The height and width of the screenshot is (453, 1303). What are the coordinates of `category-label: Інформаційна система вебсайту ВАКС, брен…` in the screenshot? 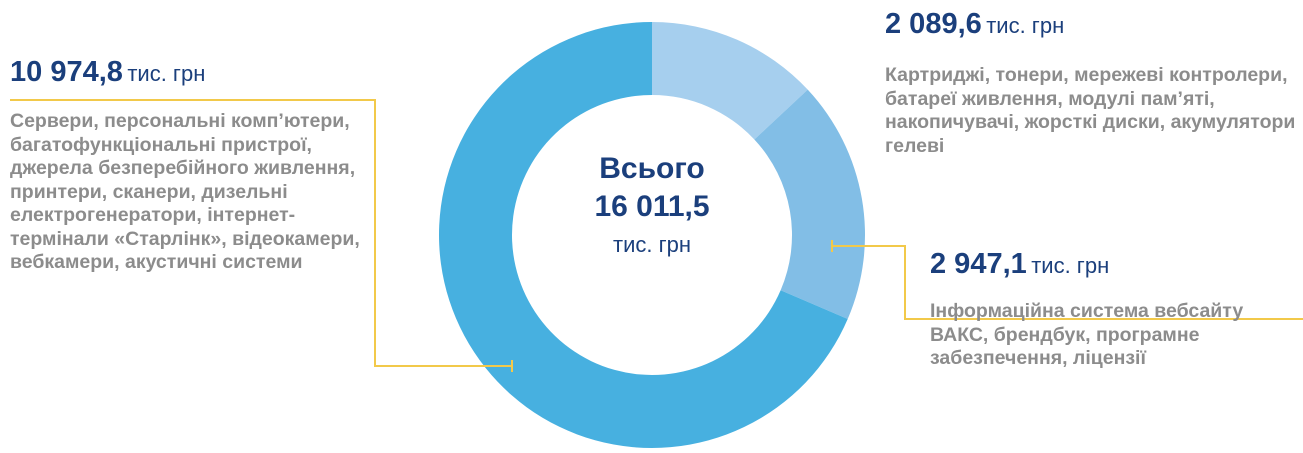 It's located at (1087, 334).